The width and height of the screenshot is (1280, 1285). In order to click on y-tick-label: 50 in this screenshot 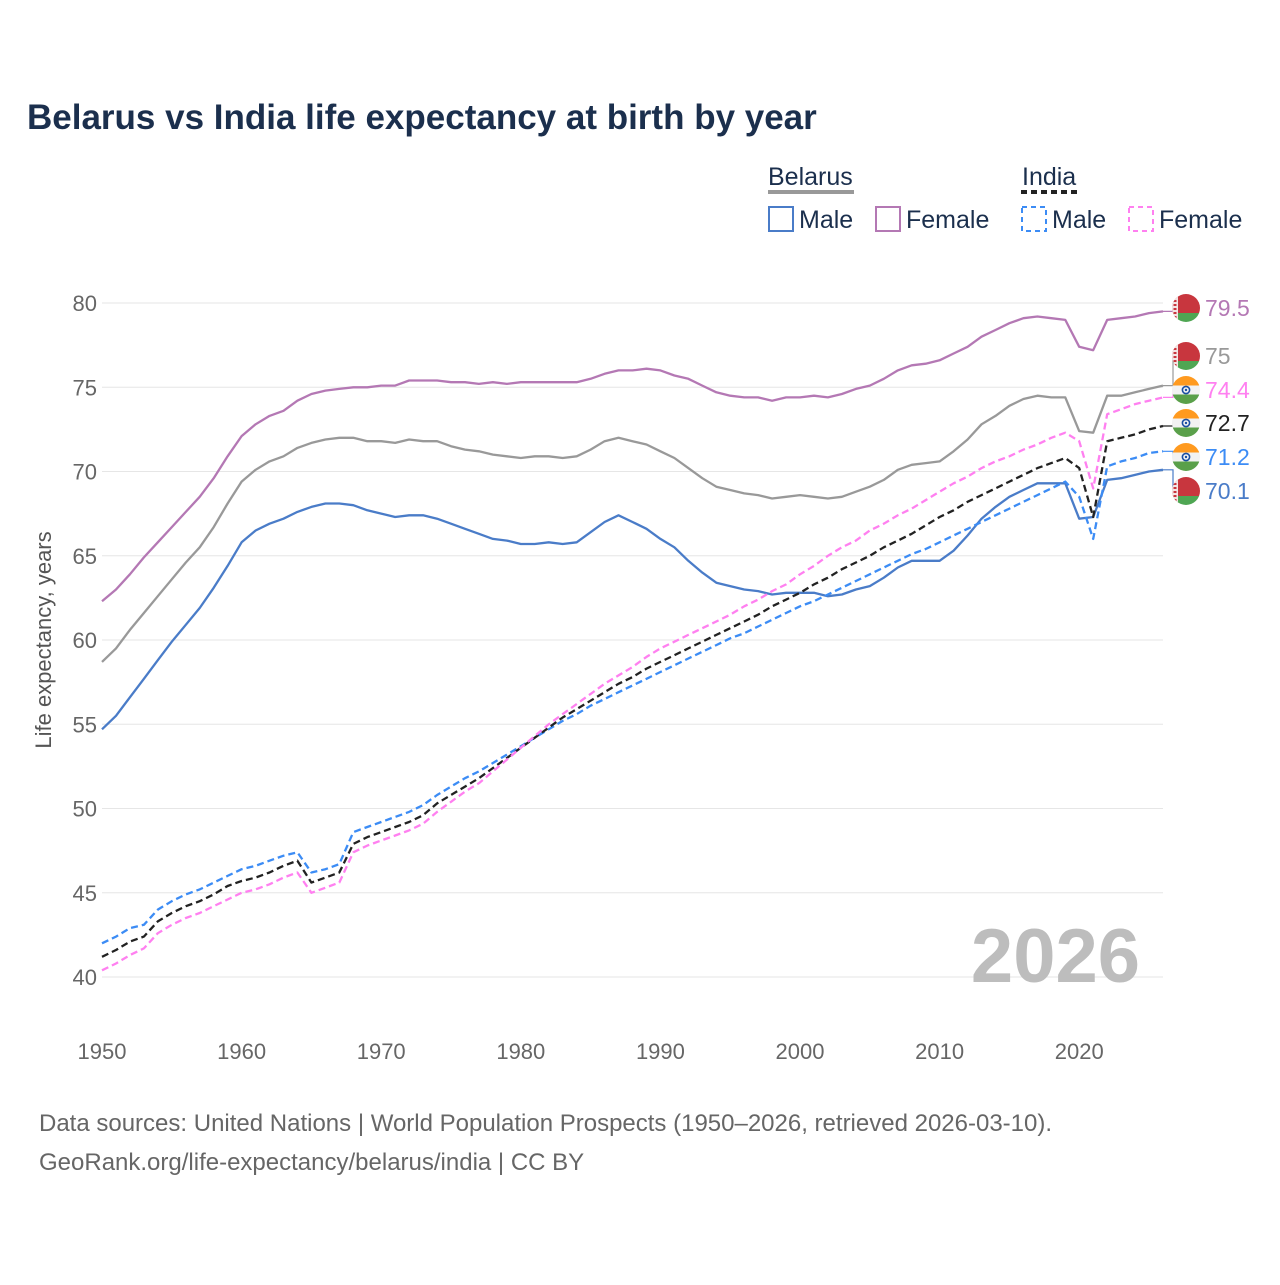, I will do `click(85, 809)`.